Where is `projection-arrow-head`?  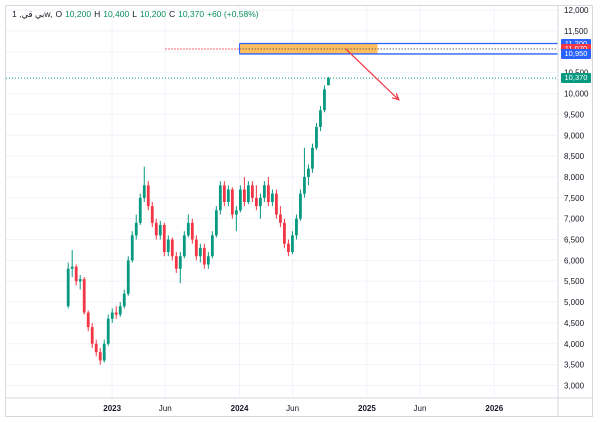 projection-arrow-head is located at coordinates (395, 97).